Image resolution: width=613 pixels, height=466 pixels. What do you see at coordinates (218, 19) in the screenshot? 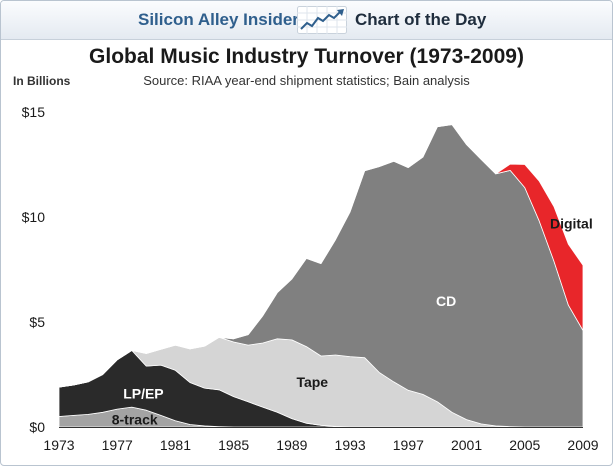
I see `brand-name: Silicon Alley Insider` at bounding box center [218, 19].